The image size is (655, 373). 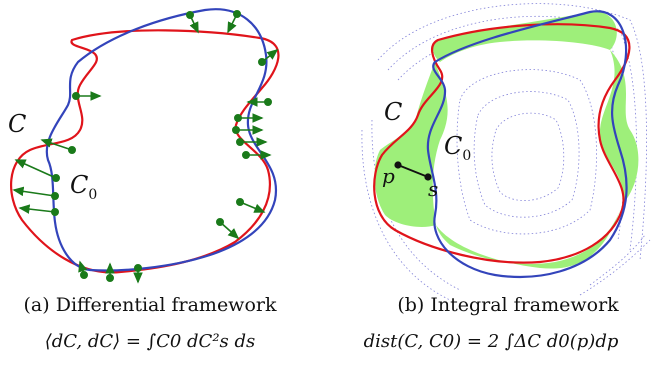 I want to click on label-p: p, so click(x=388, y=176).